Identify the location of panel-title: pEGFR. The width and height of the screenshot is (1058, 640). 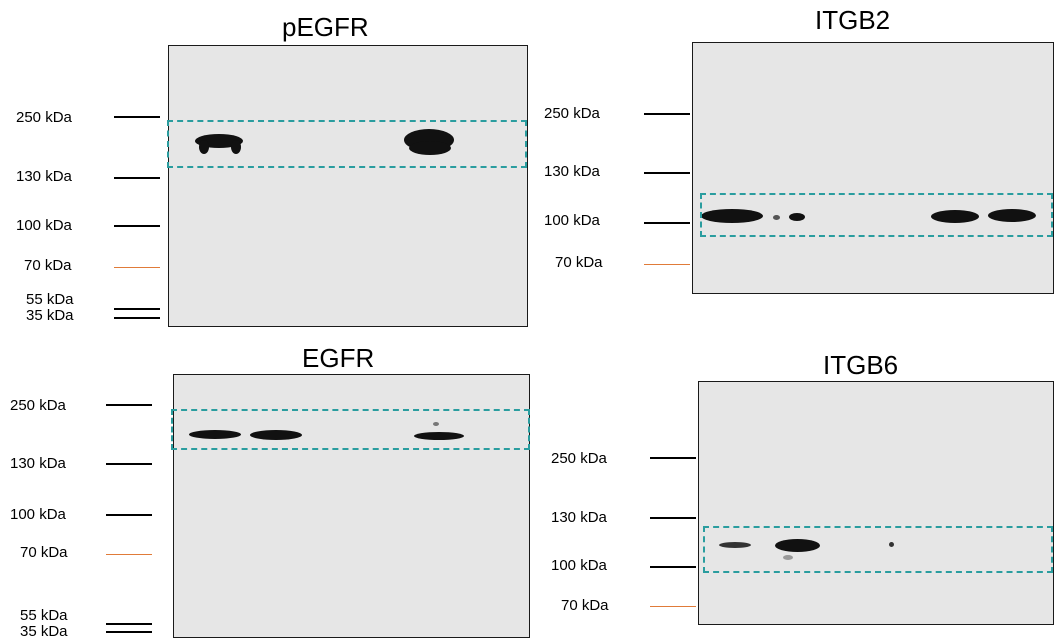
(325, 27).